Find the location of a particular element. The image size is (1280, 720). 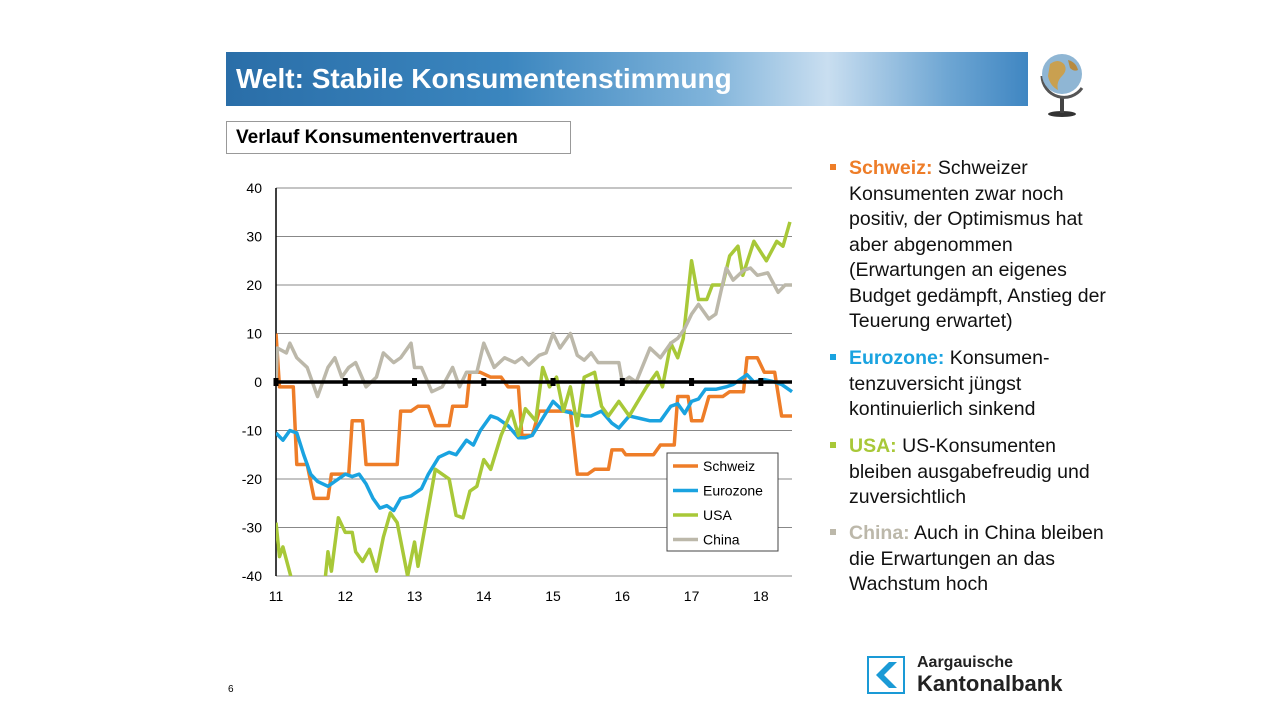

bank-logo: Aargauische Kantonalbank is located at coordinates (964, 676).